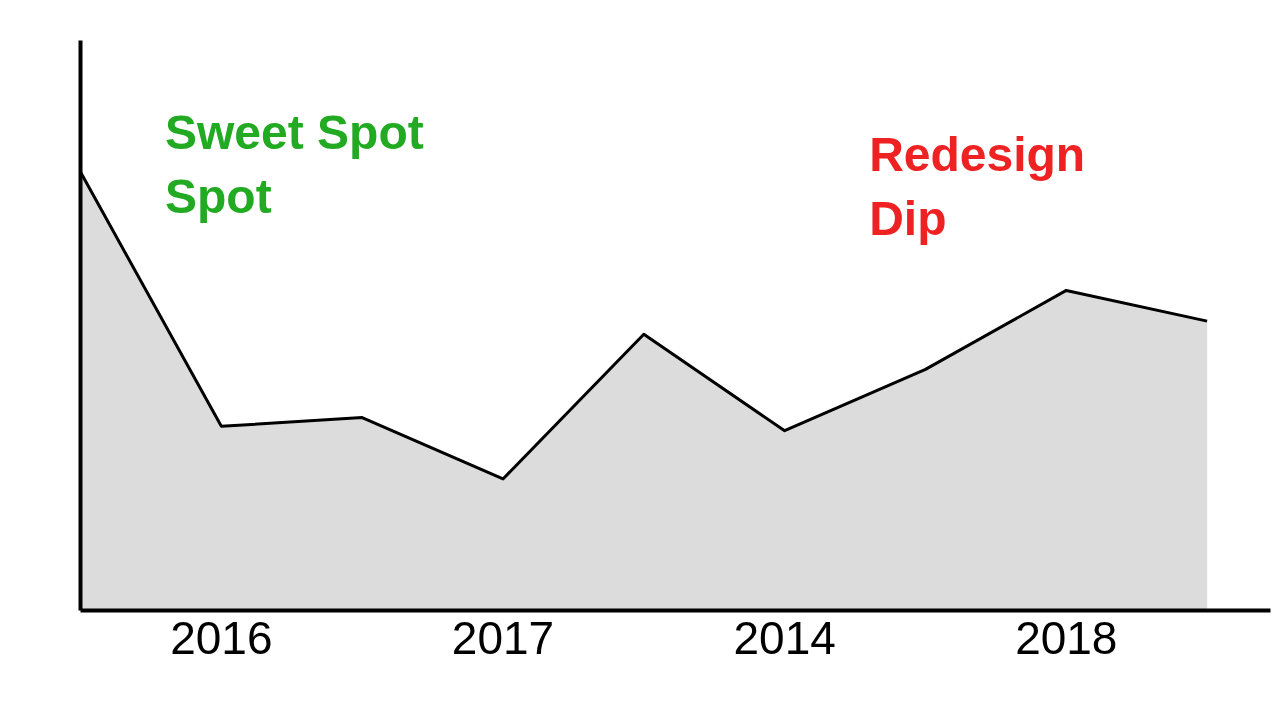  What do you see at coordinates (1066, 637) in the screenshot?
I see `x-tick-label: 2018` at bounding box center [1066, 637].